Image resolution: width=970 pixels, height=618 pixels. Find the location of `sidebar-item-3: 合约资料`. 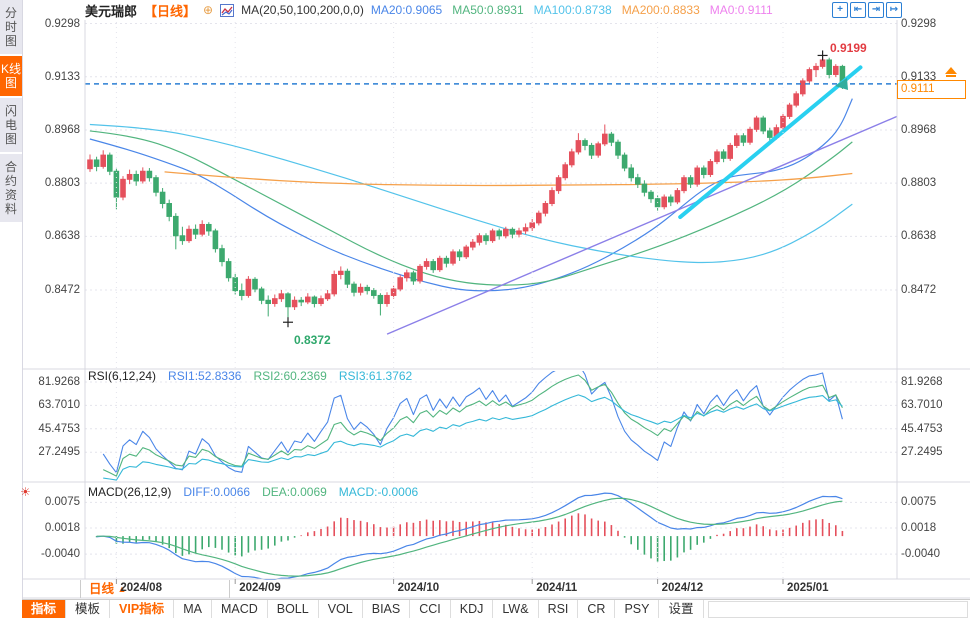

sidebar-item-3: 合约资料 is located at coordinates (11, 188).